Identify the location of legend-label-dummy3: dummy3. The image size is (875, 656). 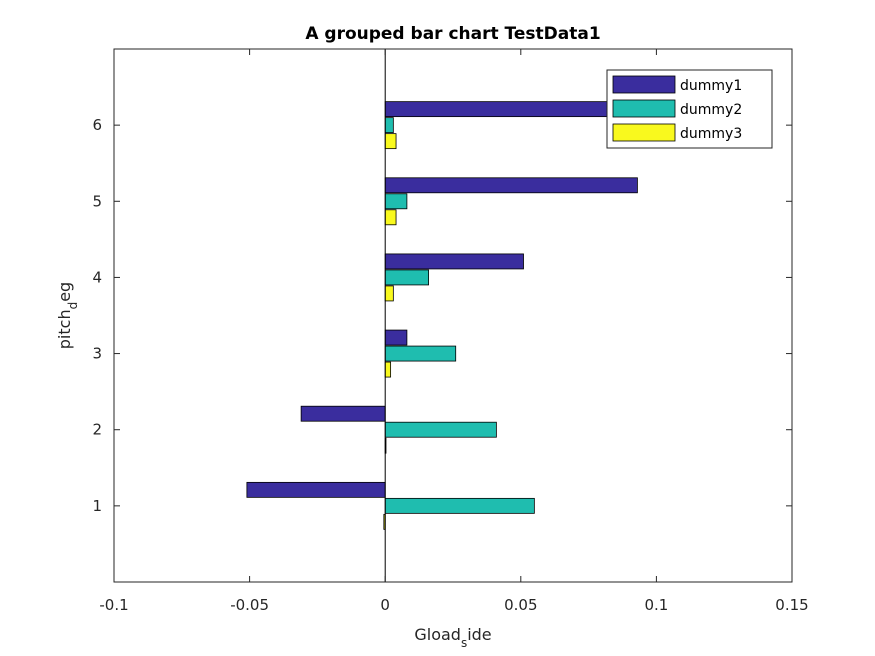
(711, 134).